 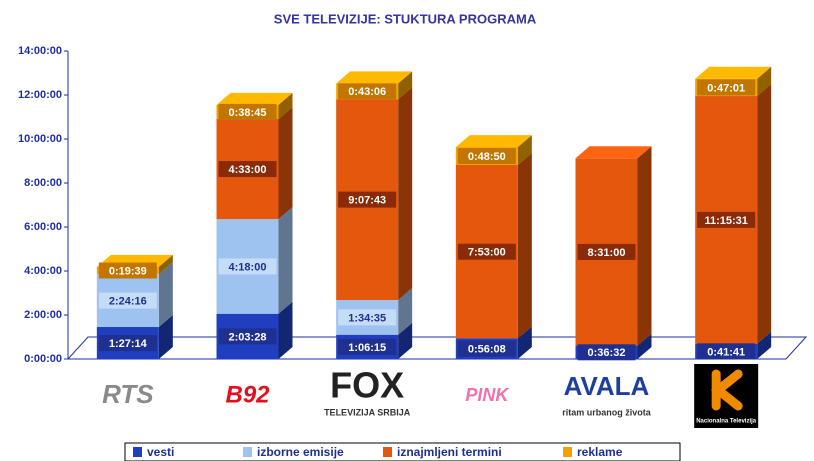 I want to click on data-label: 0:43:06, so click(x=367, y=92).